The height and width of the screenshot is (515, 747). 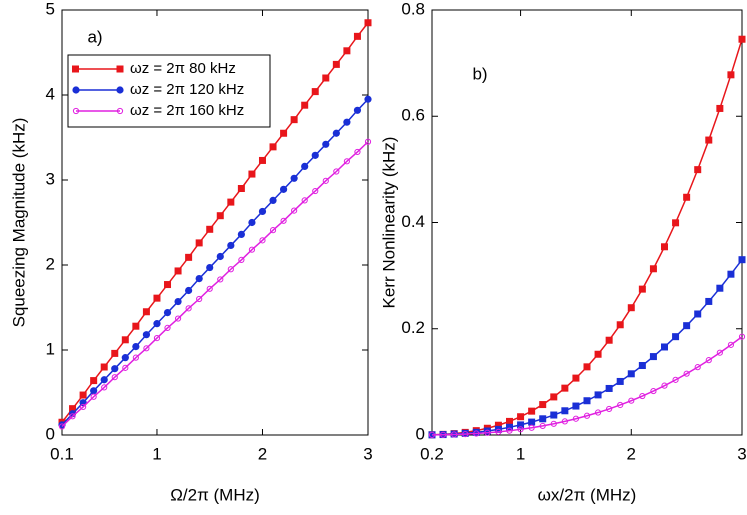 I want to click on y-tick-label: 0.8, so click(x=413, y=9).